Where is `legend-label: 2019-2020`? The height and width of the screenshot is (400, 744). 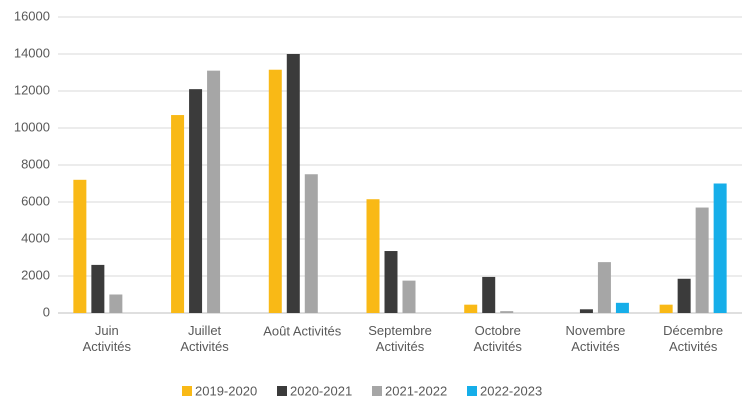
legend-label: 2019-2020 is located at coordinates (226, 390).